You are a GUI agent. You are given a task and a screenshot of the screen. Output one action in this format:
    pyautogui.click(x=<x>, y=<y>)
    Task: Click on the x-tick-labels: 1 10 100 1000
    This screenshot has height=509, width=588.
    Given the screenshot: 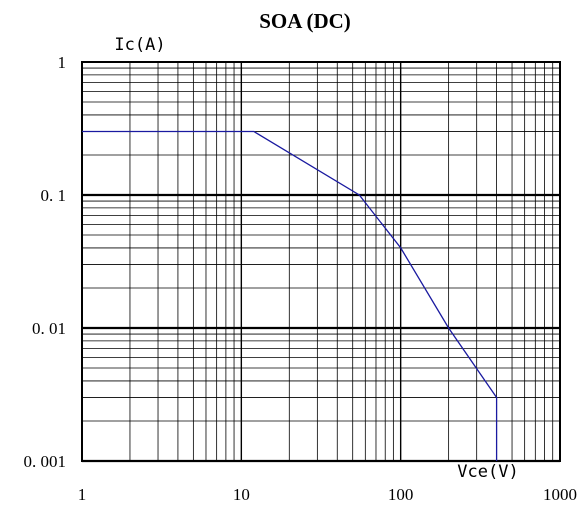 What is the action you would take?
    pyautogui.click(x=327, y=494)
    